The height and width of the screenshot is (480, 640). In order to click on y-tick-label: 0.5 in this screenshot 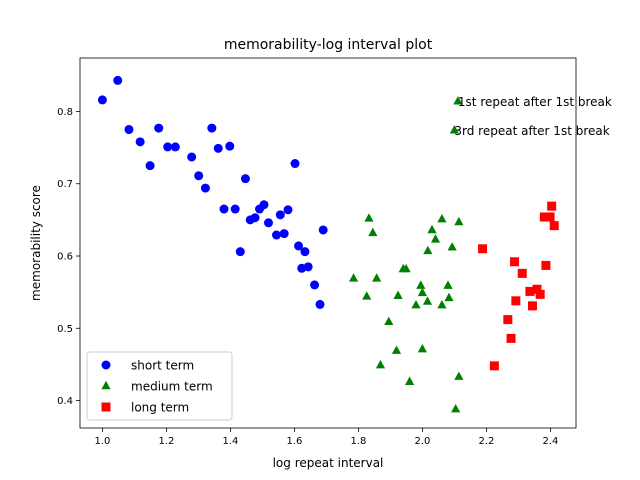, I will do `click(65, 329)`.